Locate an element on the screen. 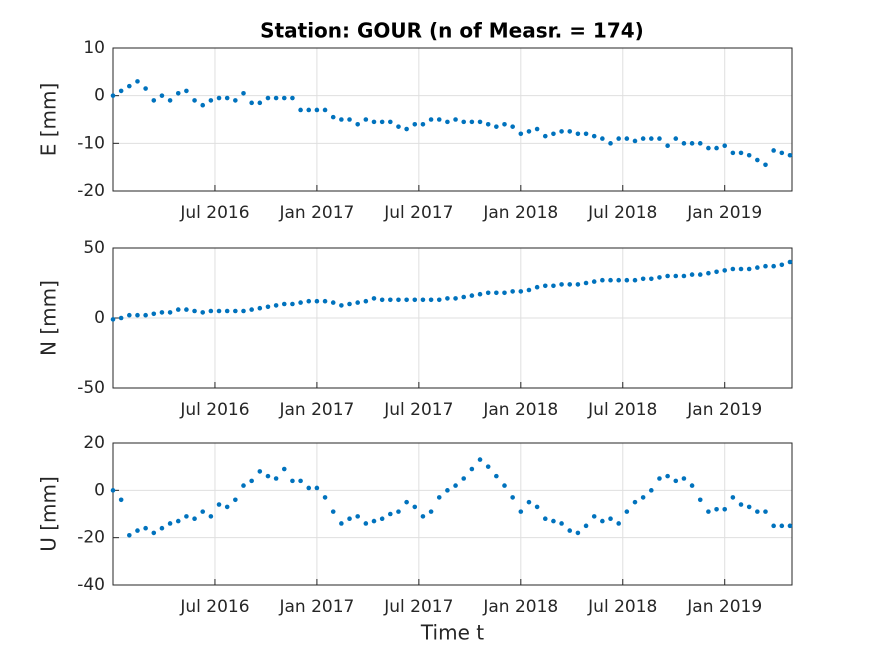  y-tick-label: -20 is located at coordinates (91, 191).